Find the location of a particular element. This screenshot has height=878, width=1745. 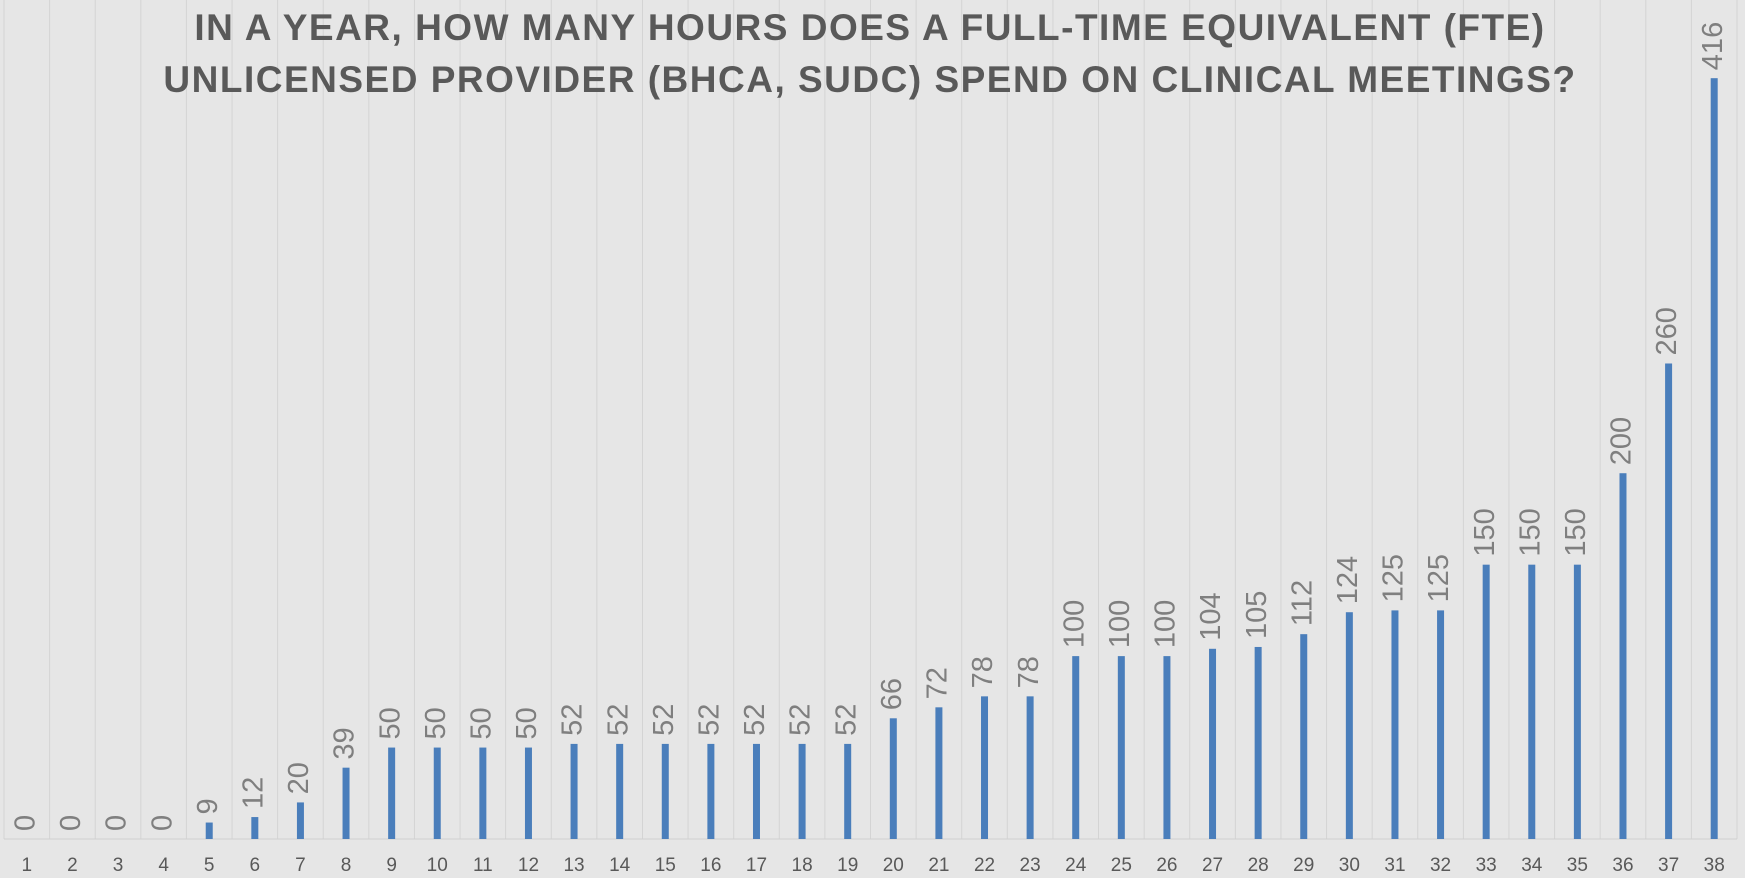

x-tick-label: 17 is located at coordinates (756, 865).